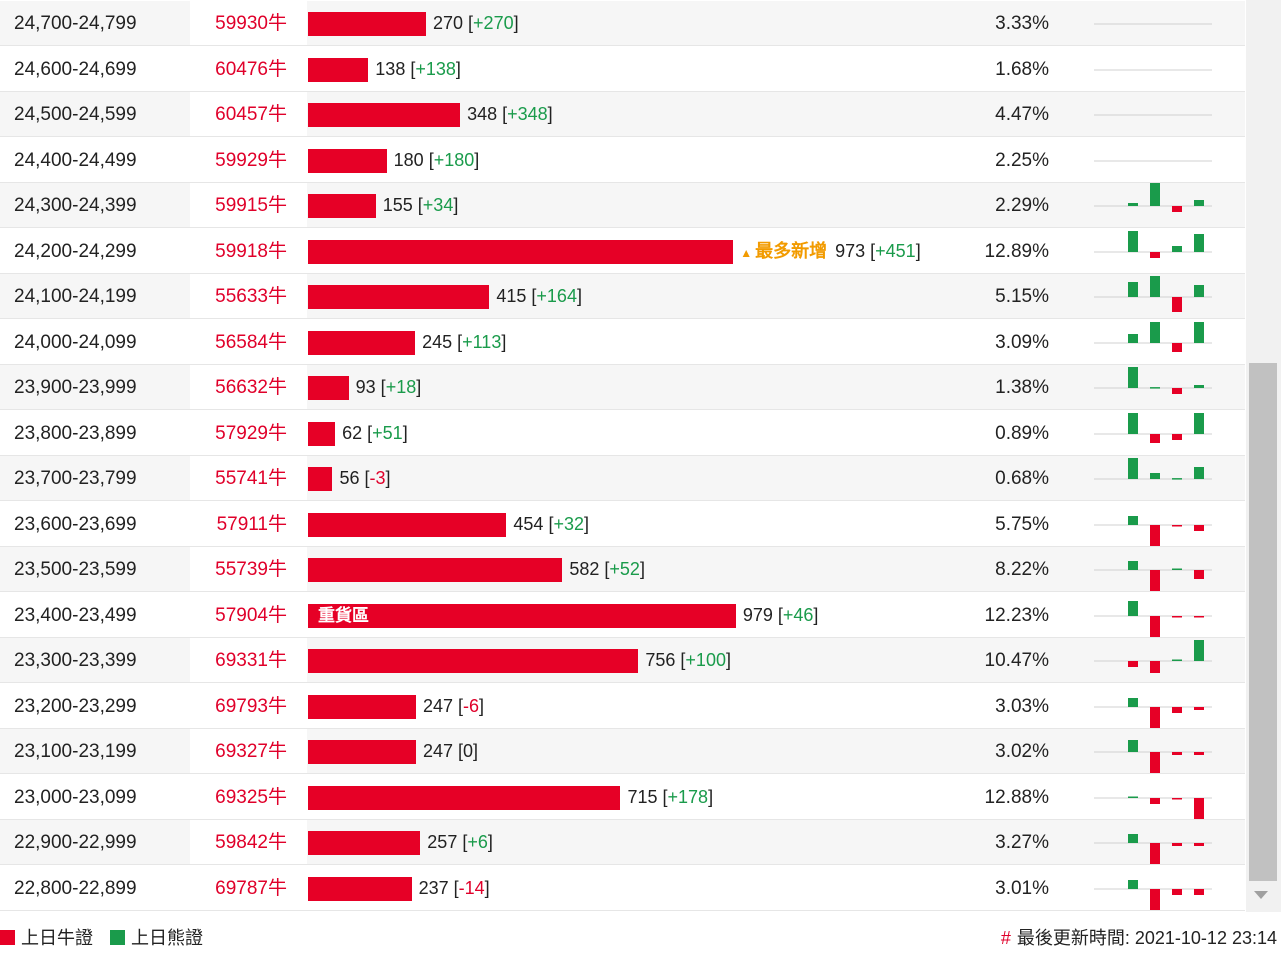 The width and height of the screenshot is (1281, 954). What do you see at coordinates (622, 160) in the screenshot?
I see `table-row: 24,400-24,499 59929牛 180 [+180] 2.25%` at bounding box center [622, 160].